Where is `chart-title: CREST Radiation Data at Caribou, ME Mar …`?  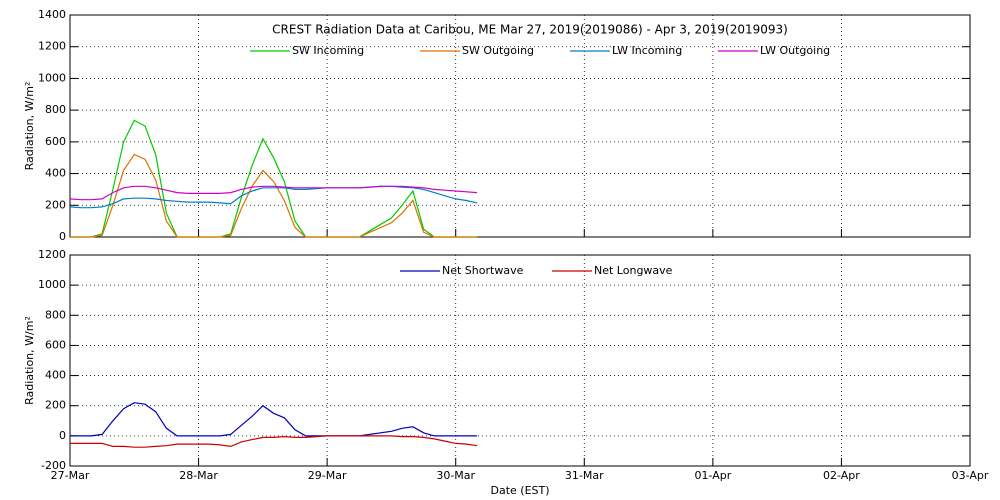 chart-title: CREST Radiation Data at Caribou, ME Mar … is located at coordinates (530, 30).